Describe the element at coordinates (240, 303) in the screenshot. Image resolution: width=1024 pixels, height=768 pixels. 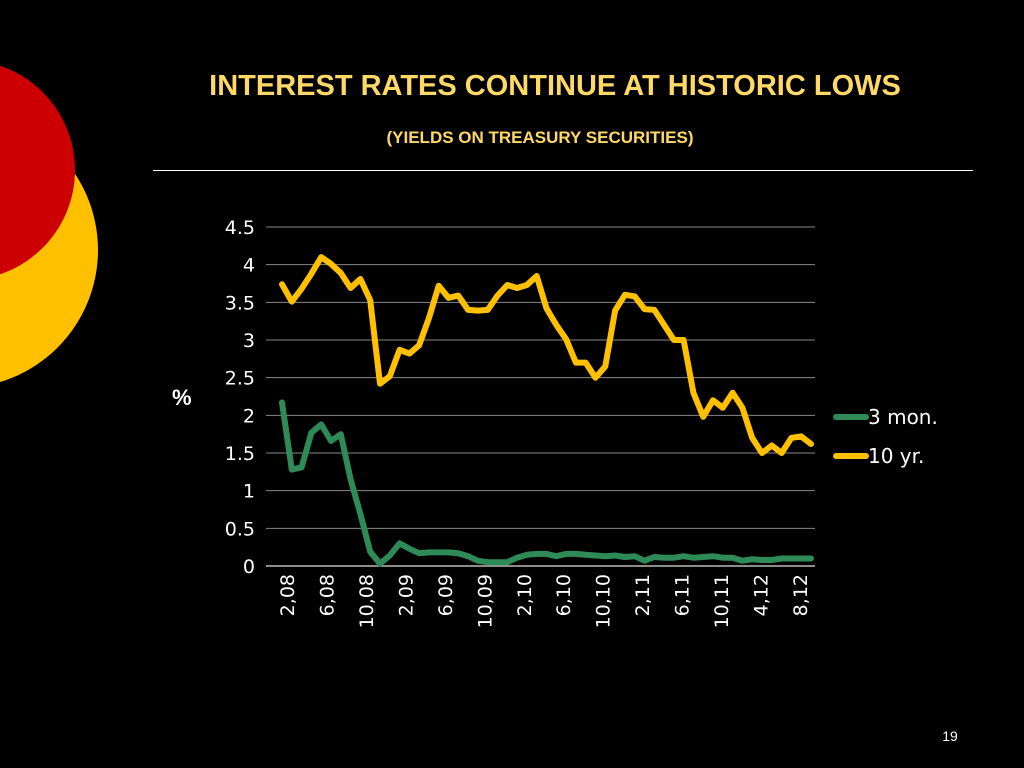
I see `y-tick-label: 3.5` at that location.